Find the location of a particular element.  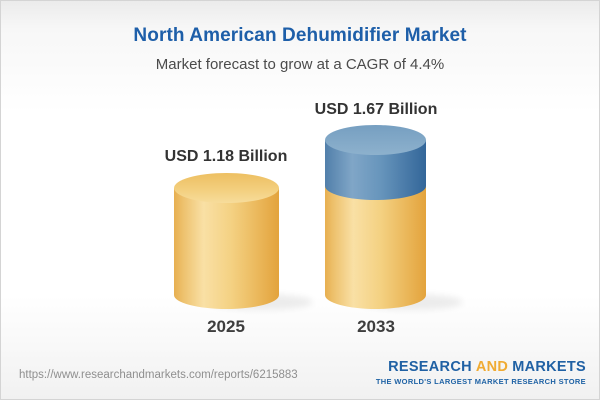

bar-2033-base-segment is located at coordinates (375, 247).